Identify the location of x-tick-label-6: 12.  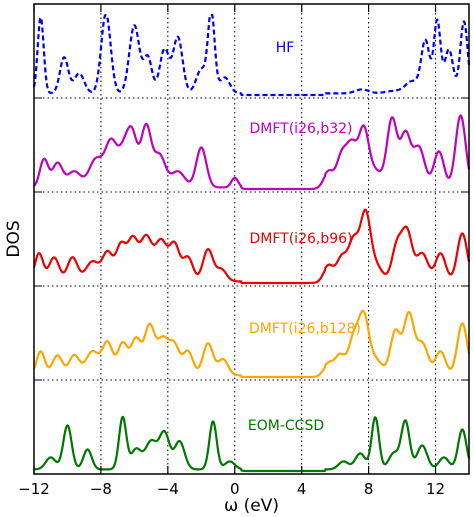
(435, 489).